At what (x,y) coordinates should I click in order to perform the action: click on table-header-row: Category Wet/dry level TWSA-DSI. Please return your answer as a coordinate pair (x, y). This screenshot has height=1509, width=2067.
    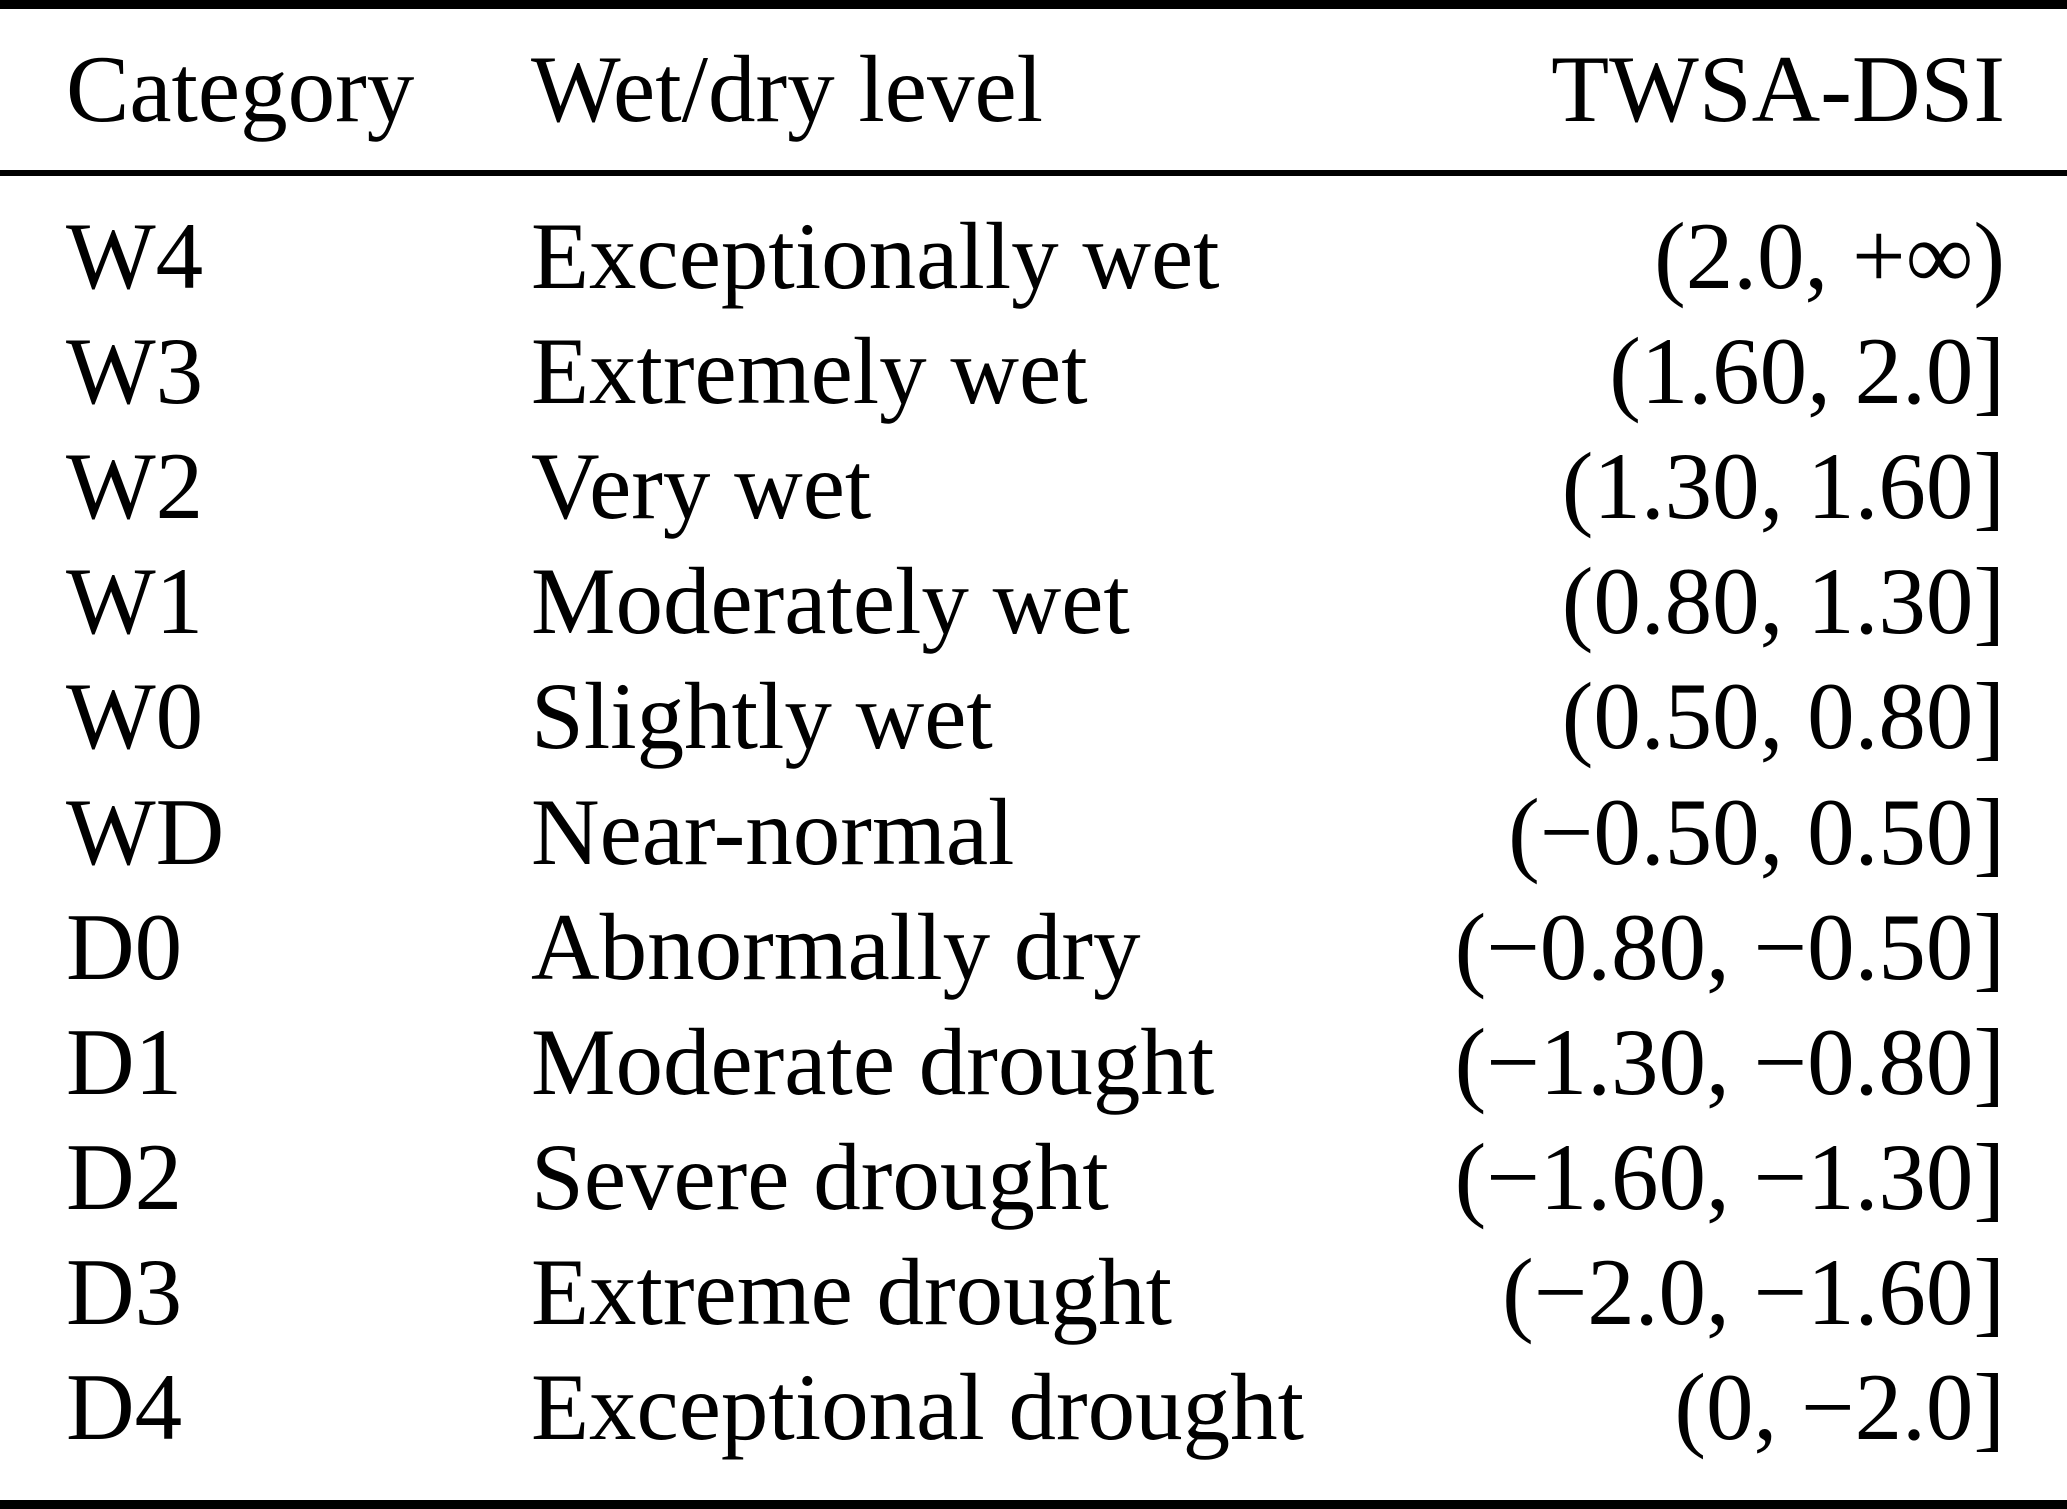
    Looking at the image, I should click on (1033, 92).